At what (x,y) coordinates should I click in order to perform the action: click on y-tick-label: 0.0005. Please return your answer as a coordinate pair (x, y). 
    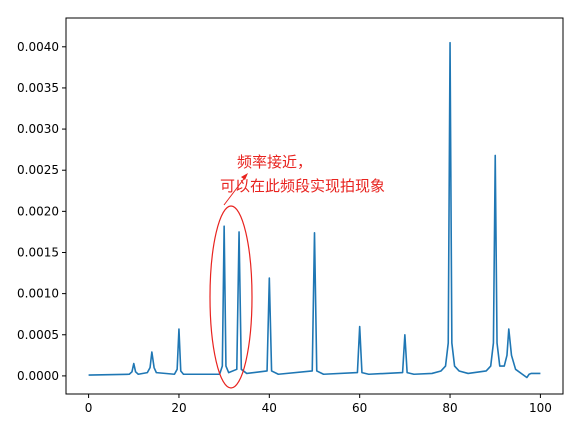
    Looking at the image, I should click on (38, 335).